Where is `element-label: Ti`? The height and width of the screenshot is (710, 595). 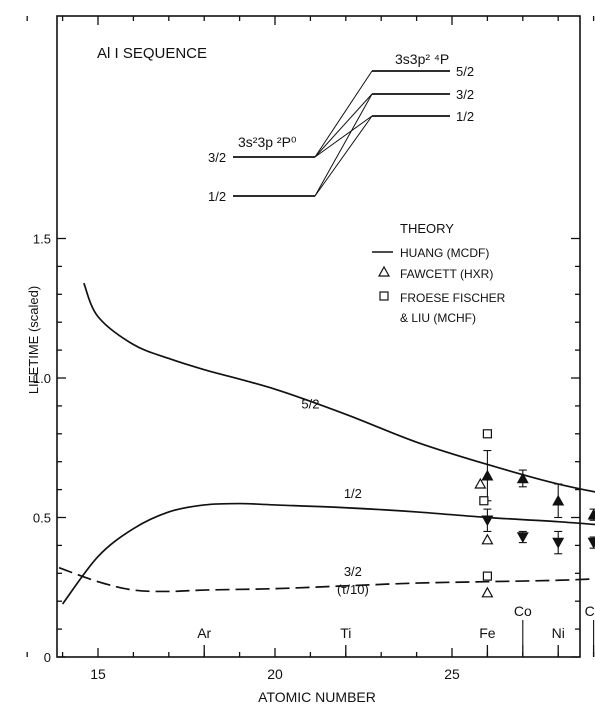 element-label: Ti is located at coordinates (345, 633).